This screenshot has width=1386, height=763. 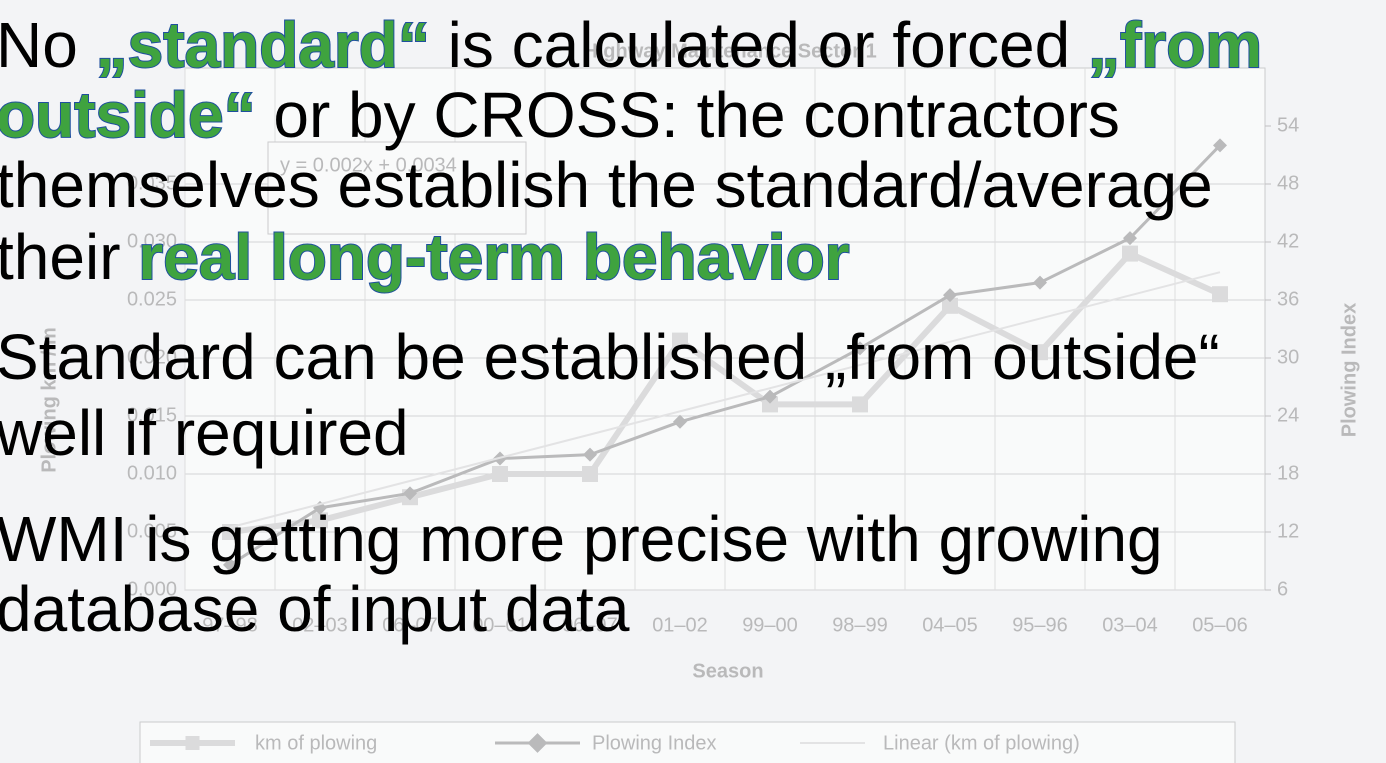 I want to click on text: well if required, so click(x=204, y=433).